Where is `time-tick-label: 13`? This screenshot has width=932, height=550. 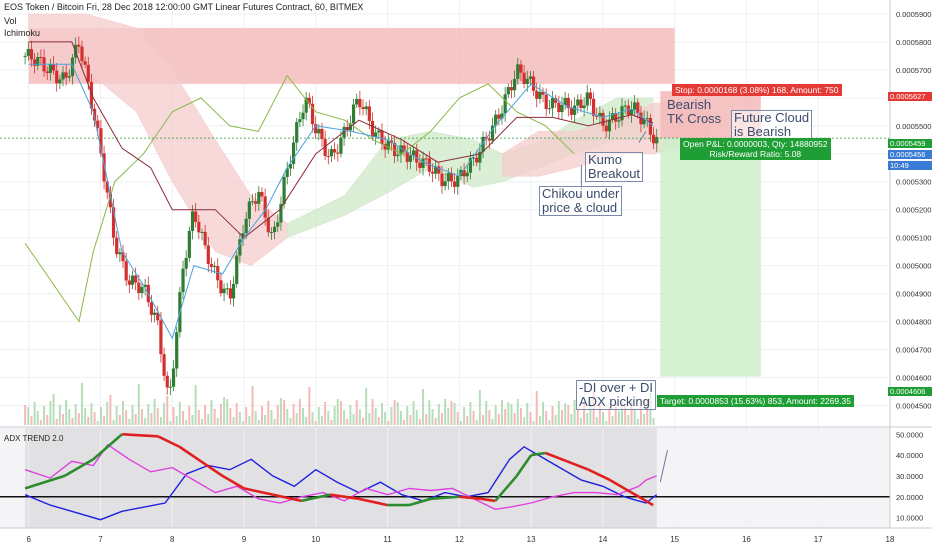 time-tick-label: 13 is located at coordinates (531, 539).